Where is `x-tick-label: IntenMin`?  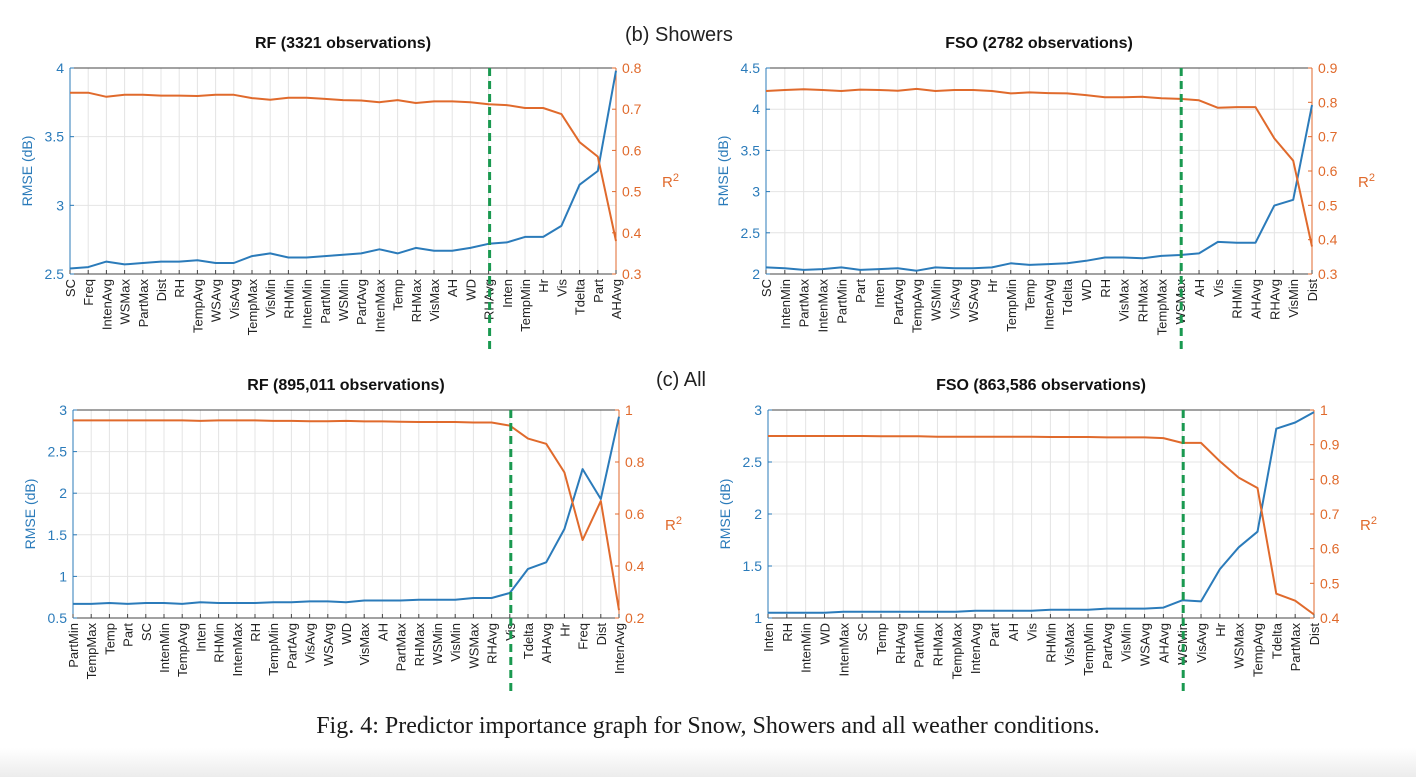 x-tick-label: IntenMin is located at coordinates (806, 648).